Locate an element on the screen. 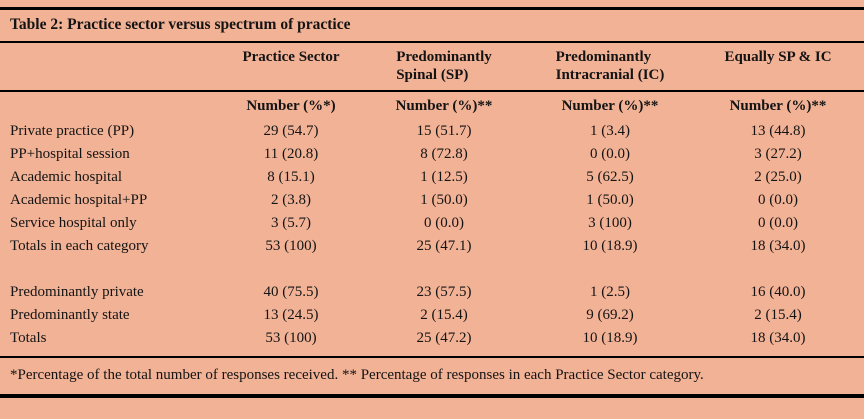  cell: 3 (27.2) is located at coordinates (778, 154).